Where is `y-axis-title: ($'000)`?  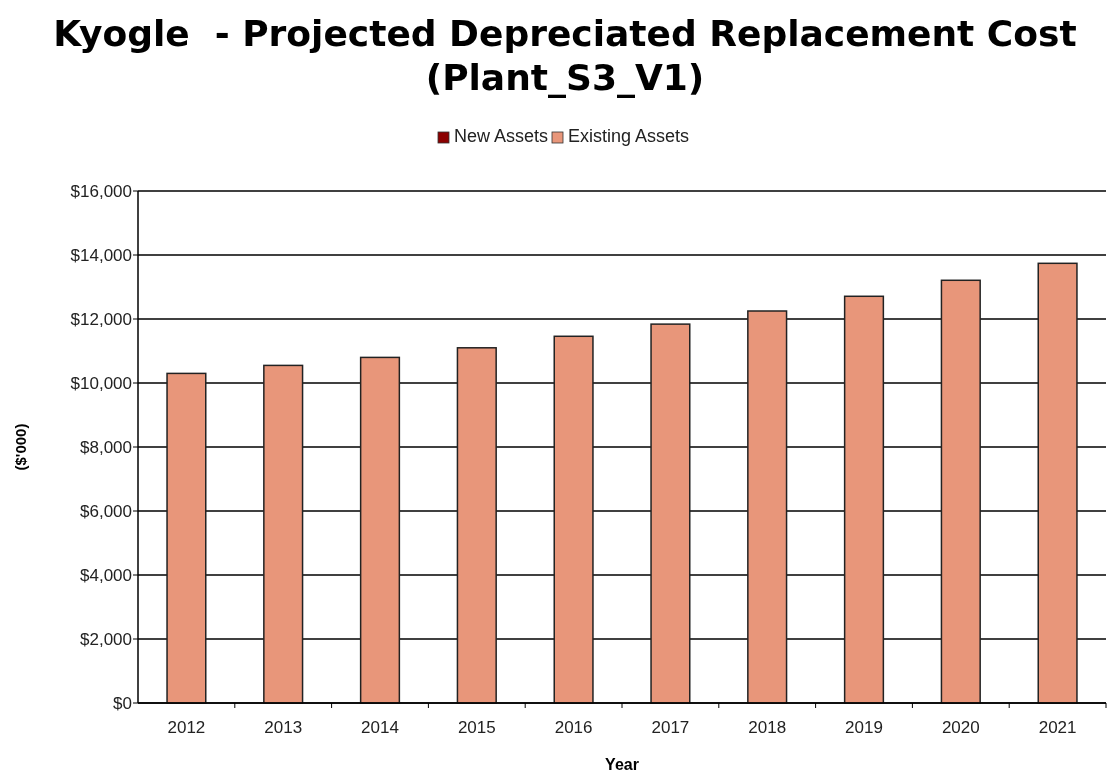
y-axis-title: ($'000) is located at coordinates (20, 447).